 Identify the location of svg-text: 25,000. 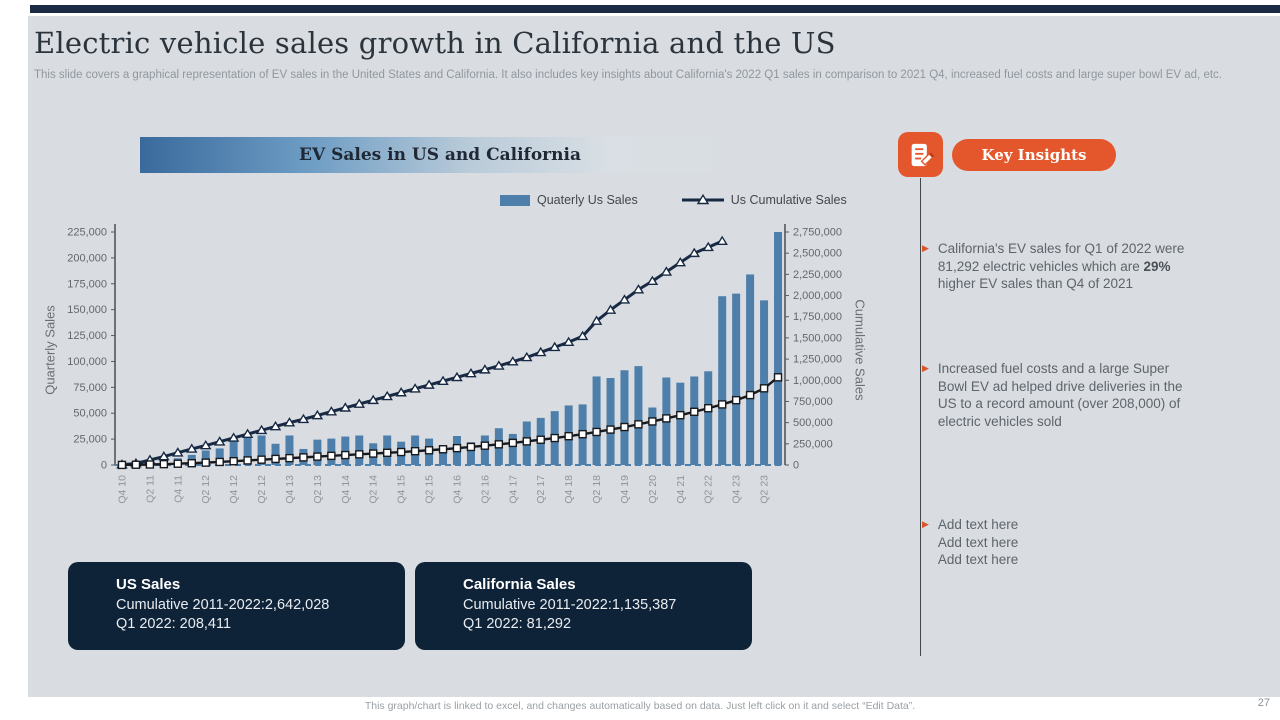
(90, 440).